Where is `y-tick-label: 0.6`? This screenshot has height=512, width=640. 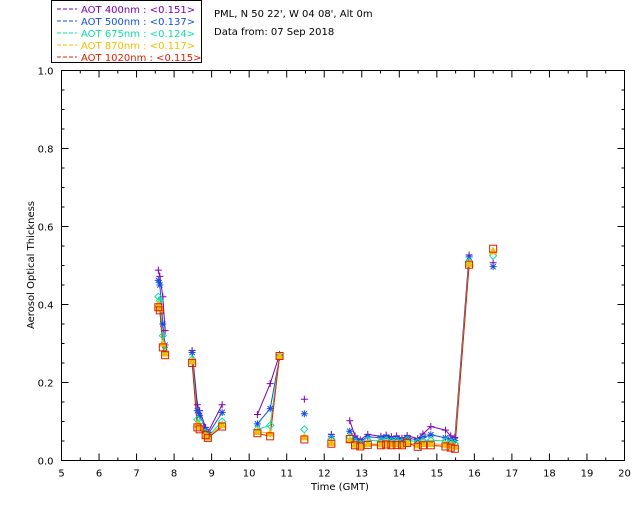 y-tick-label: 0.6 is located at coordinates (46, 228).